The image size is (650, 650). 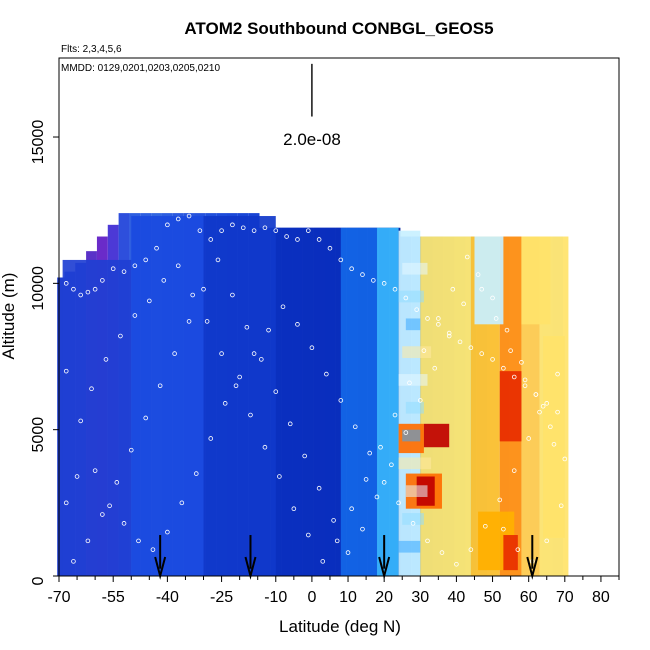 I want to click on x-tick-label-6: 10, so click(x=348, y=597).